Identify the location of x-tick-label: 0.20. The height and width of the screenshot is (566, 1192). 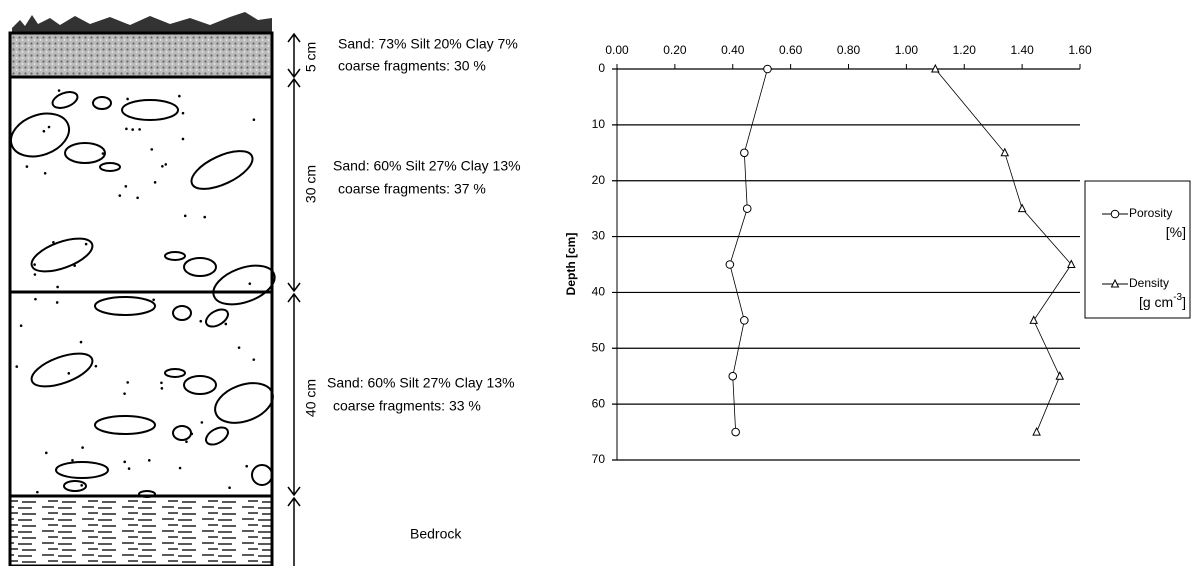
(675, 50).